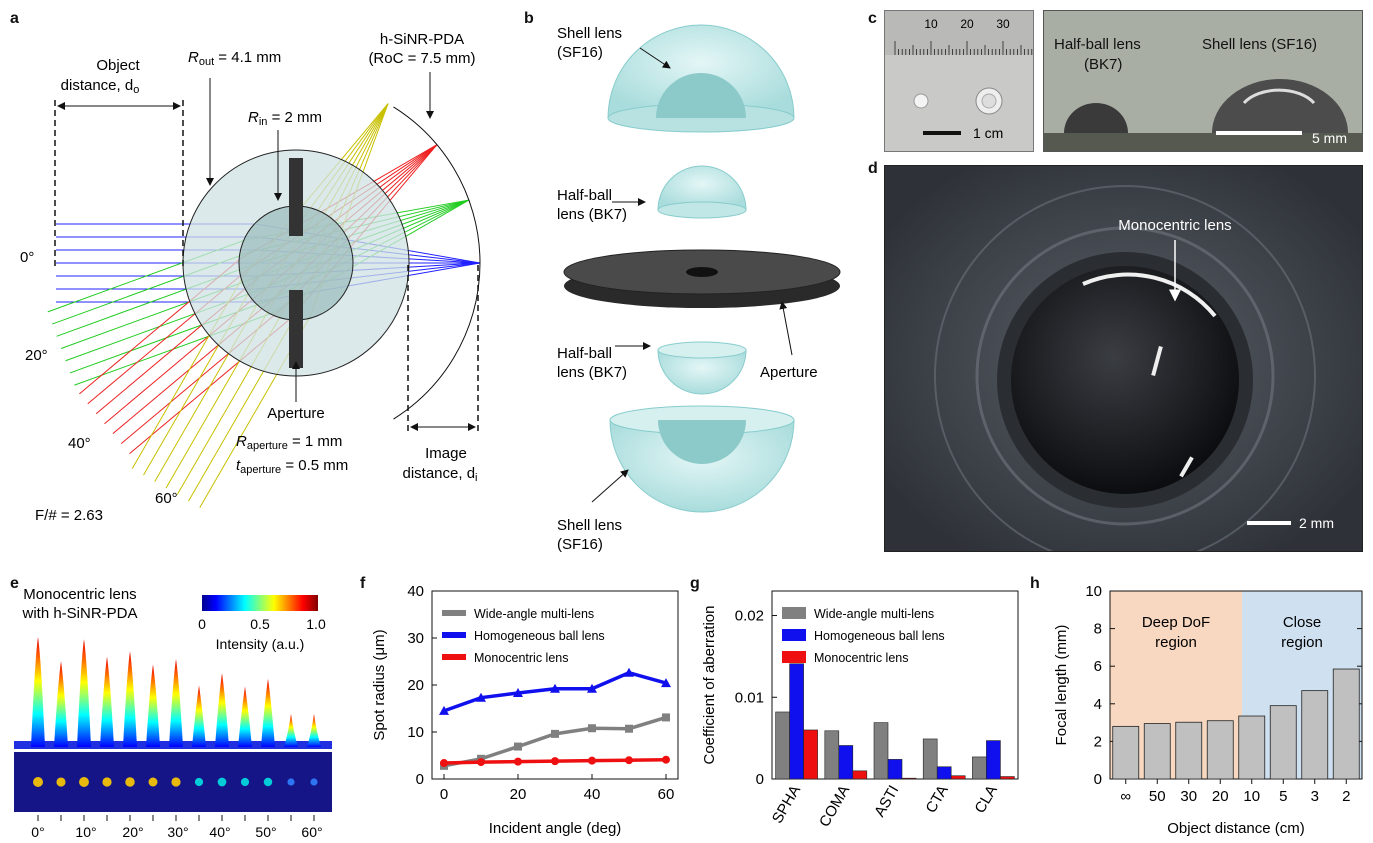  What do you see at coordinates (518, 794) in the screenshot?
I see `f-xtick-label: 20` at bounding box center [518, 794].